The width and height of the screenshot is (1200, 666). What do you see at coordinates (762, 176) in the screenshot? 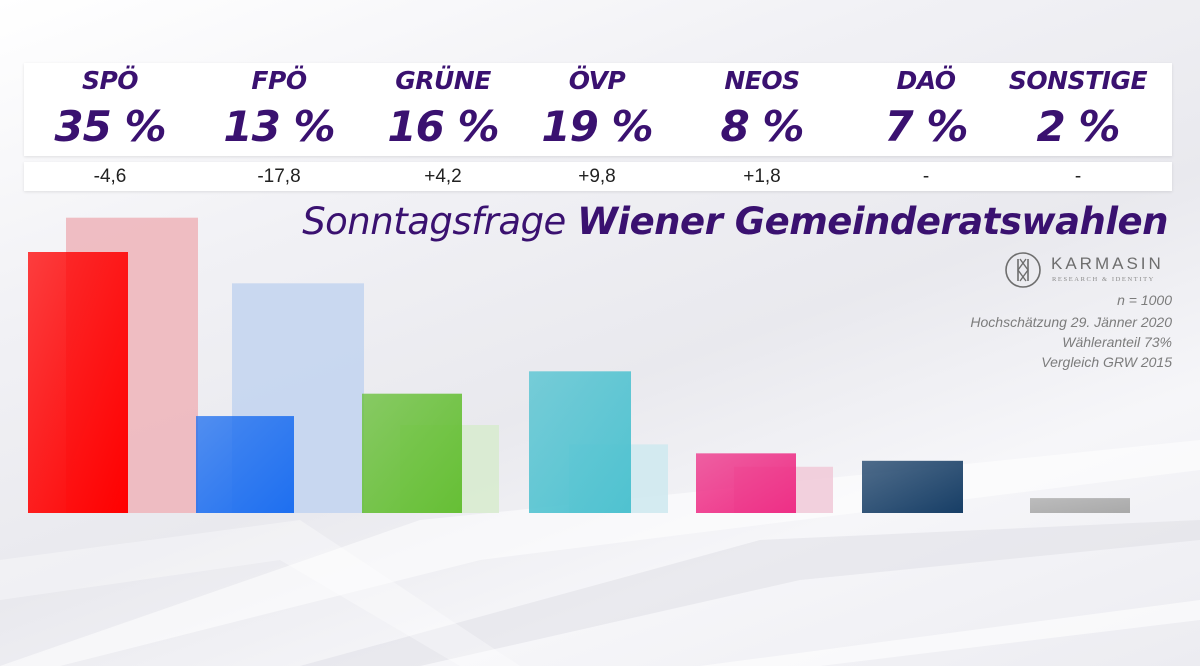
I see `party-change-neos: +1,8` at bounding box center [762, 176].